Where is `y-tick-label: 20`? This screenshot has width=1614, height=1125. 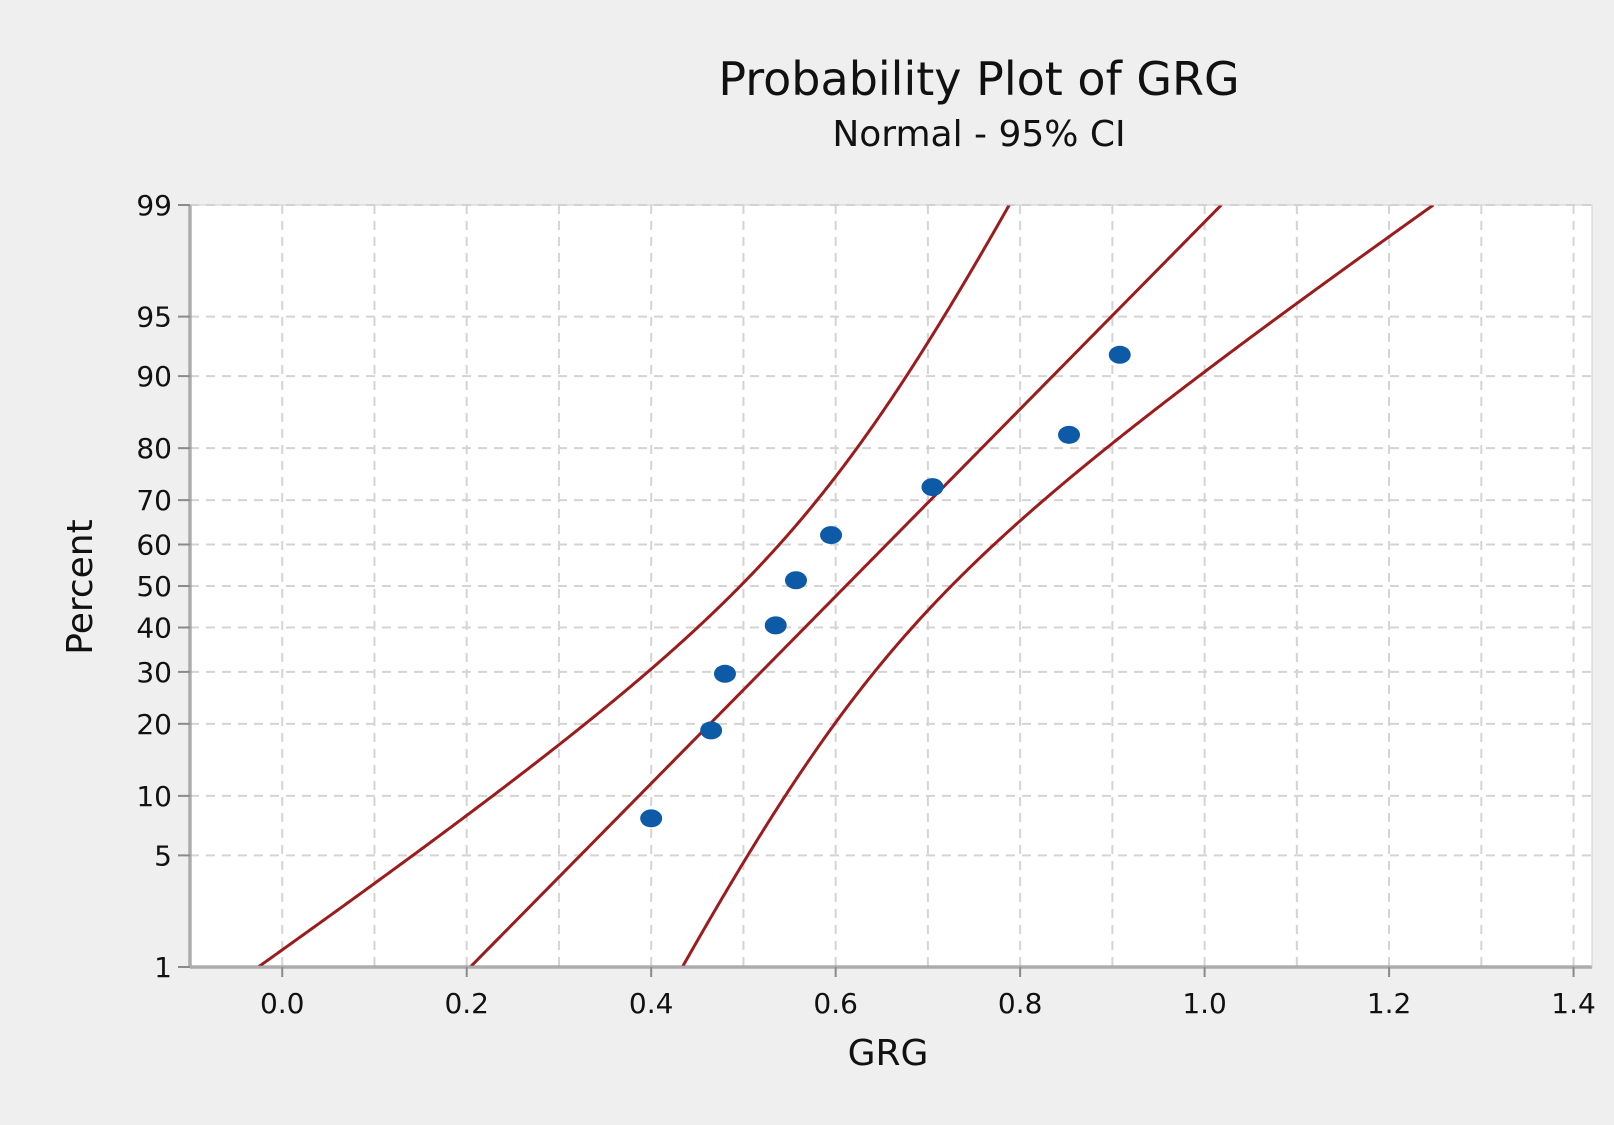
y-tick-label: 20 is located at coordinates (154, 724).